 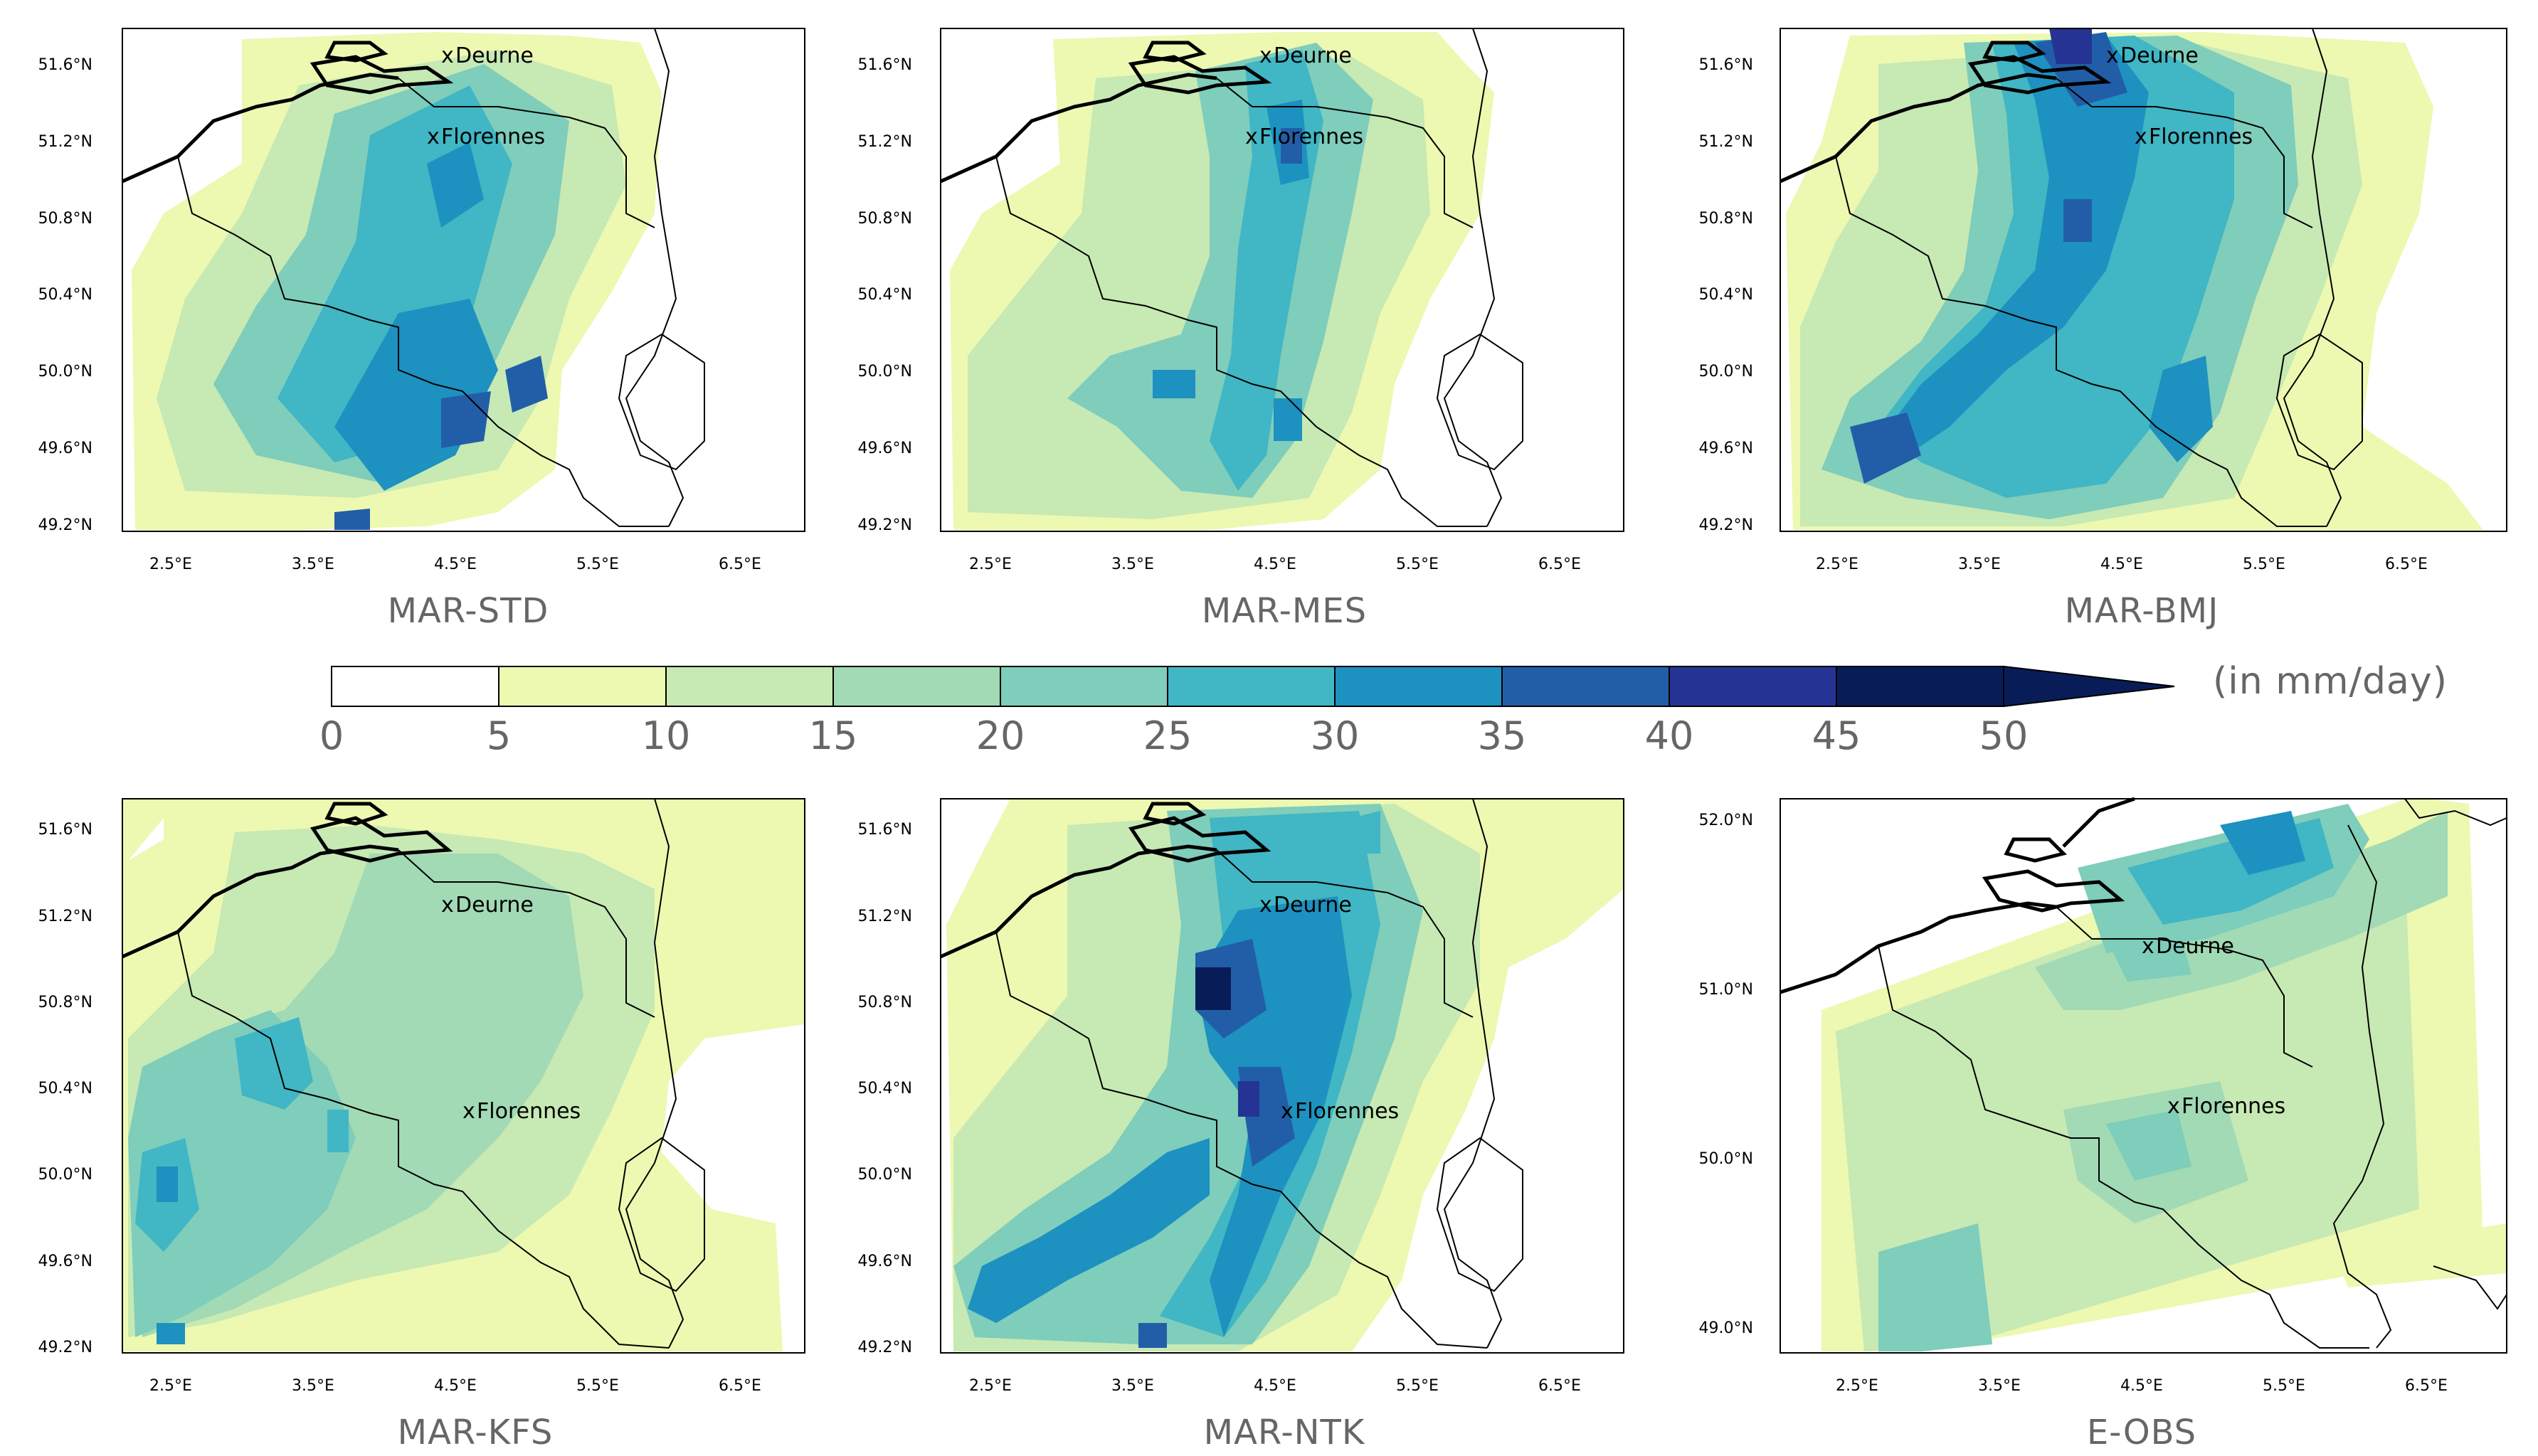 I want to click on colorbar-tick-label: 30, so click(x=1335, y=735).